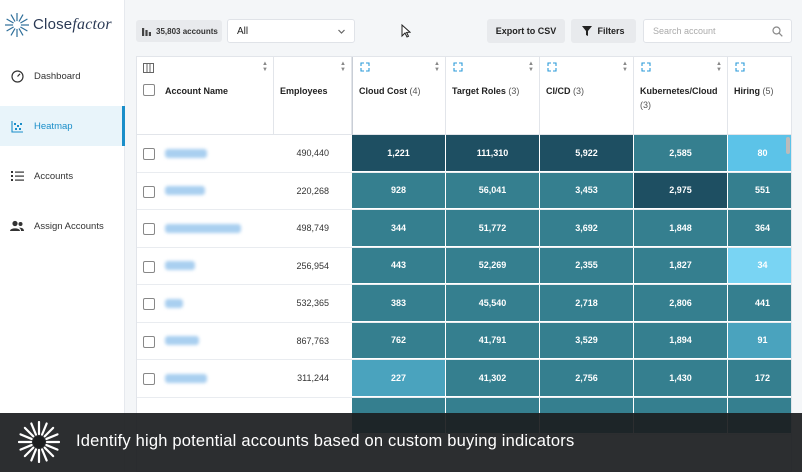 This screenshot has width=802, height=472. What do you see at coordinates (493, 153) in the screenshot?
I see `heat-cell-roles: 111,310` at bounding box center [493, 153].